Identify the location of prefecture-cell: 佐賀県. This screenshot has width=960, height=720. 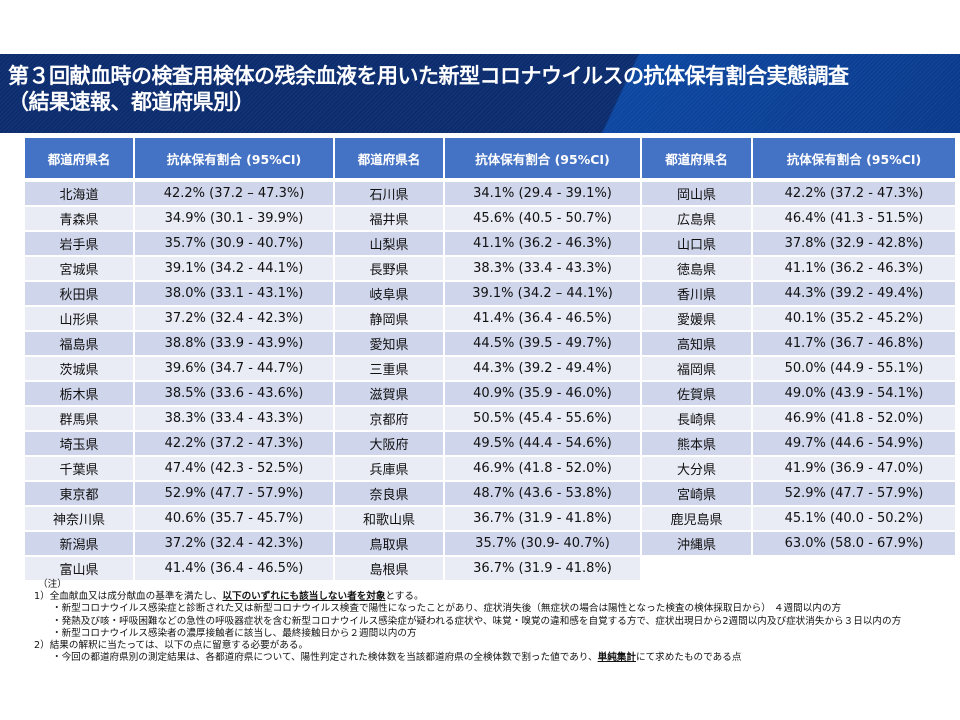
(696, 393).